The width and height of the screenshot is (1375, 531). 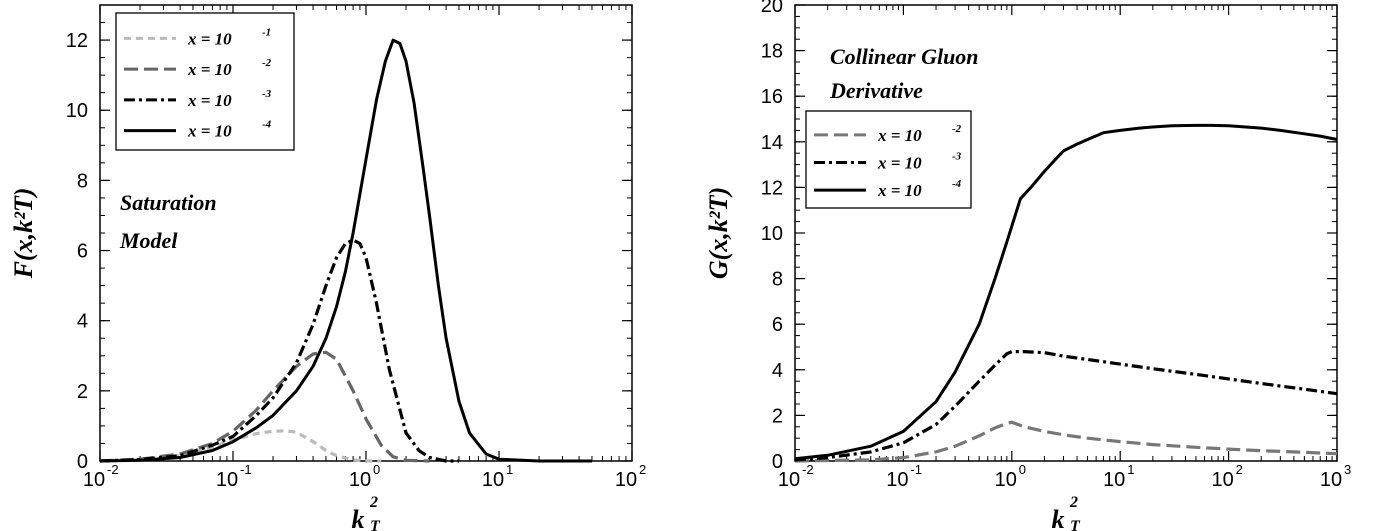 I want to click on y-axis-label: G(x,k²T), so click(x=718, y=233).